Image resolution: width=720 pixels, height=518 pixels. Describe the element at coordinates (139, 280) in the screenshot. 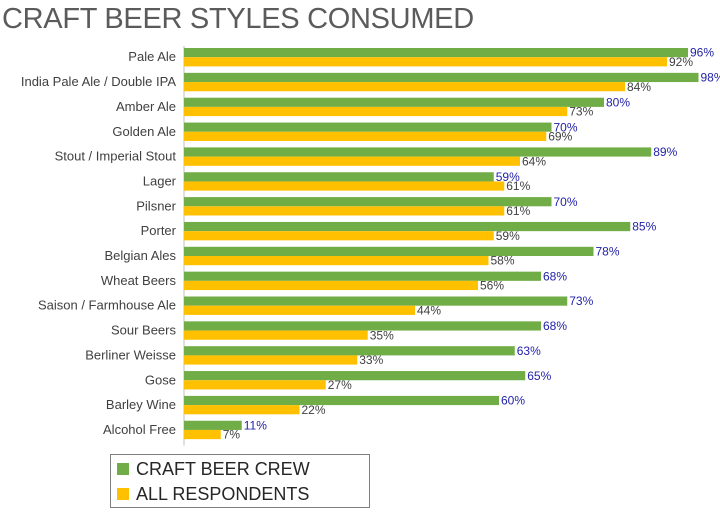

I see `category-label: Wheat Beers` at that location.